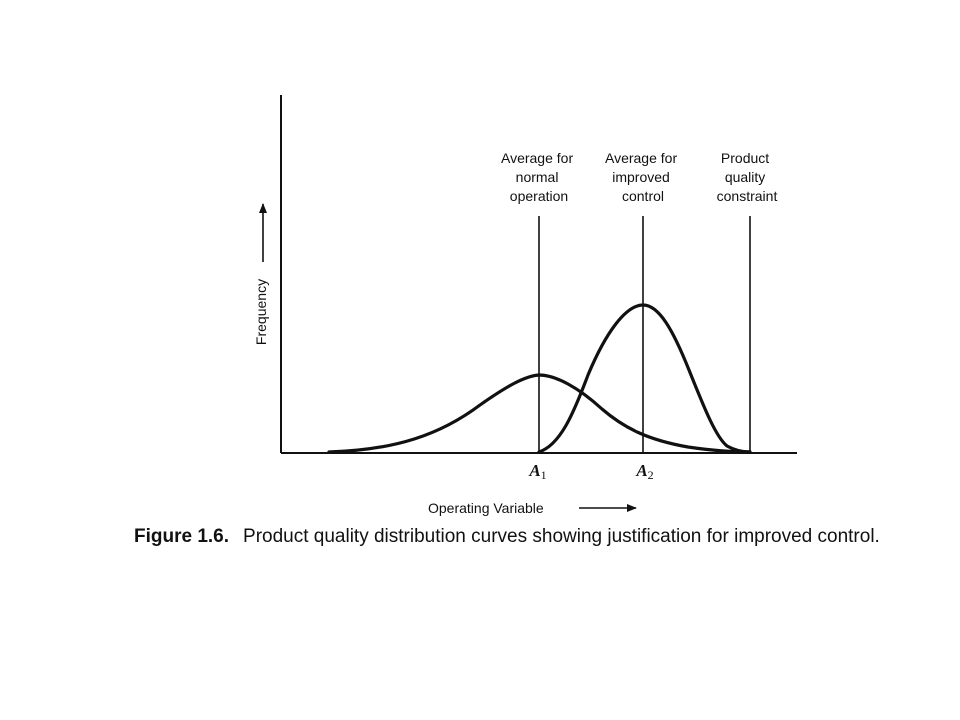  I want to click on normal-operation-curve, so click(539, 413).